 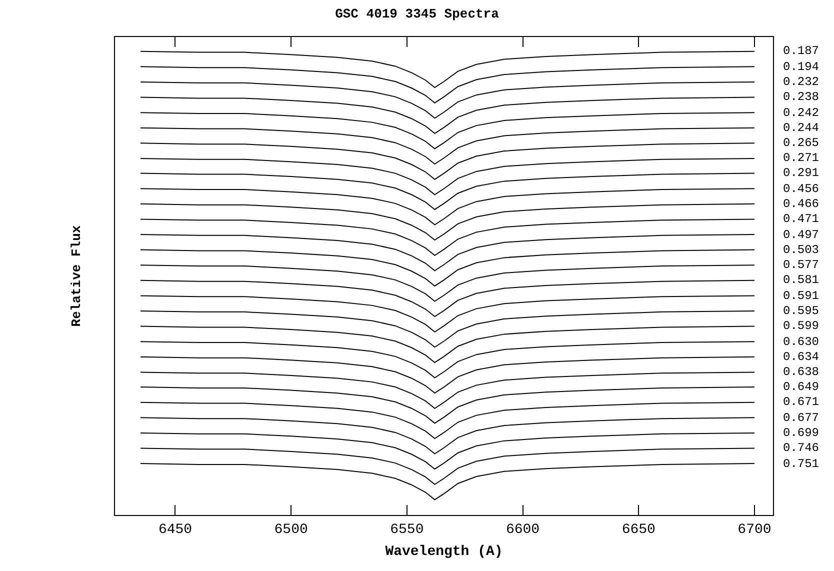 What do you see at coordinates (407, 530) in the screenshot?
I see `x-tick-label: 6550` at bounding box center [407, 530].